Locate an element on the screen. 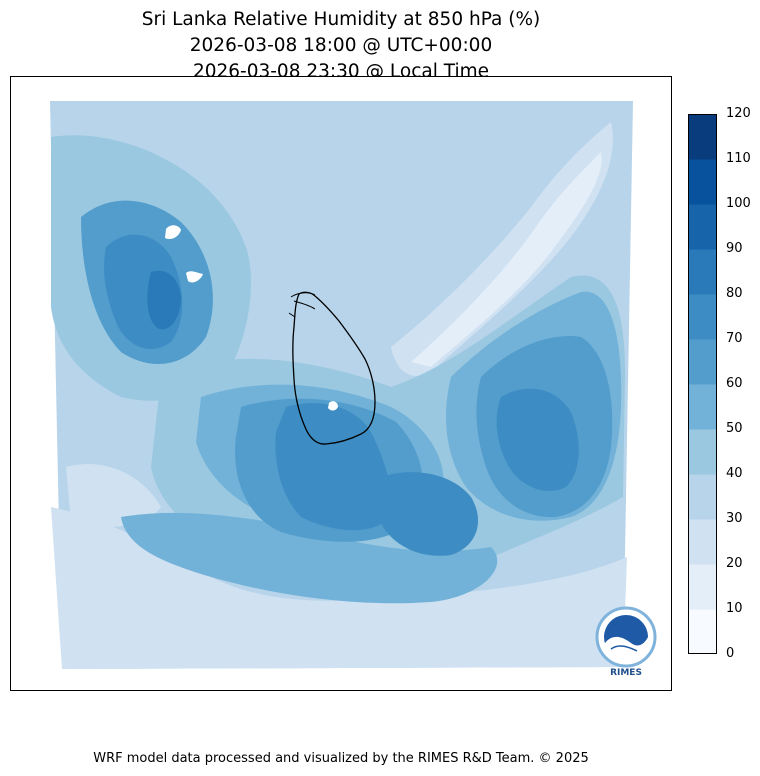 The image size is (760, 776). title-line-2: 2026-03-08 18:00 @ UTC+00:00 is located at coordinates (341, 45).